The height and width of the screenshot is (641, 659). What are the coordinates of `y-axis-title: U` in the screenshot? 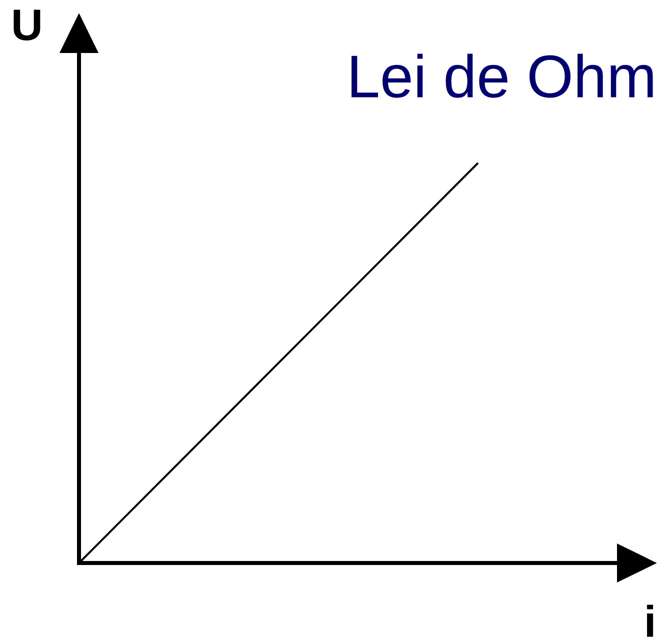 It's located at (27, 25).